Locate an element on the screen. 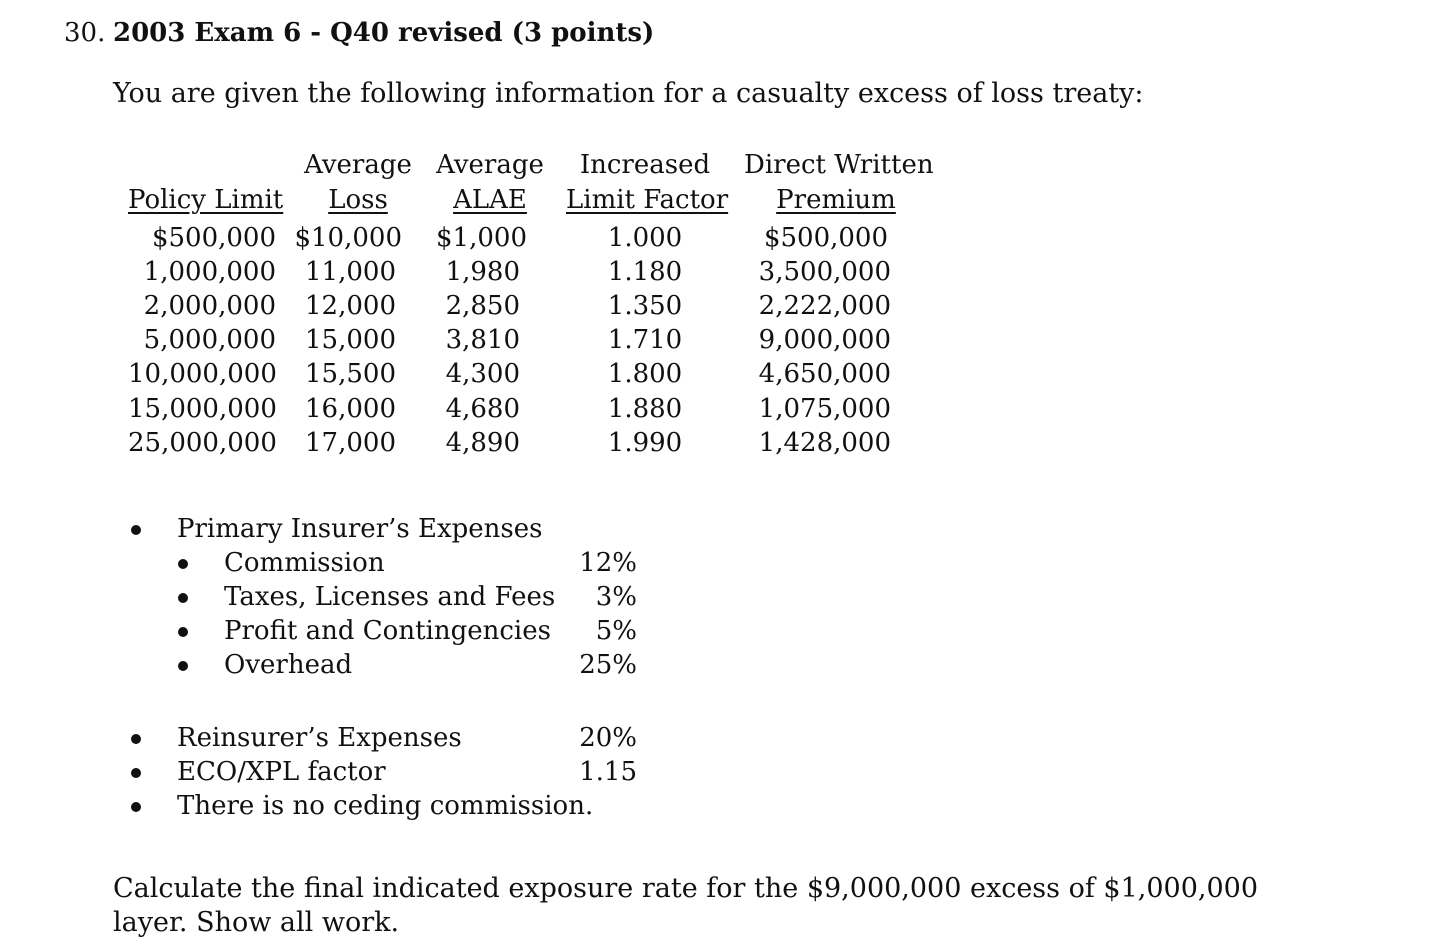  cell-average-alae: $1,000 is located at coordinates (481, 238).